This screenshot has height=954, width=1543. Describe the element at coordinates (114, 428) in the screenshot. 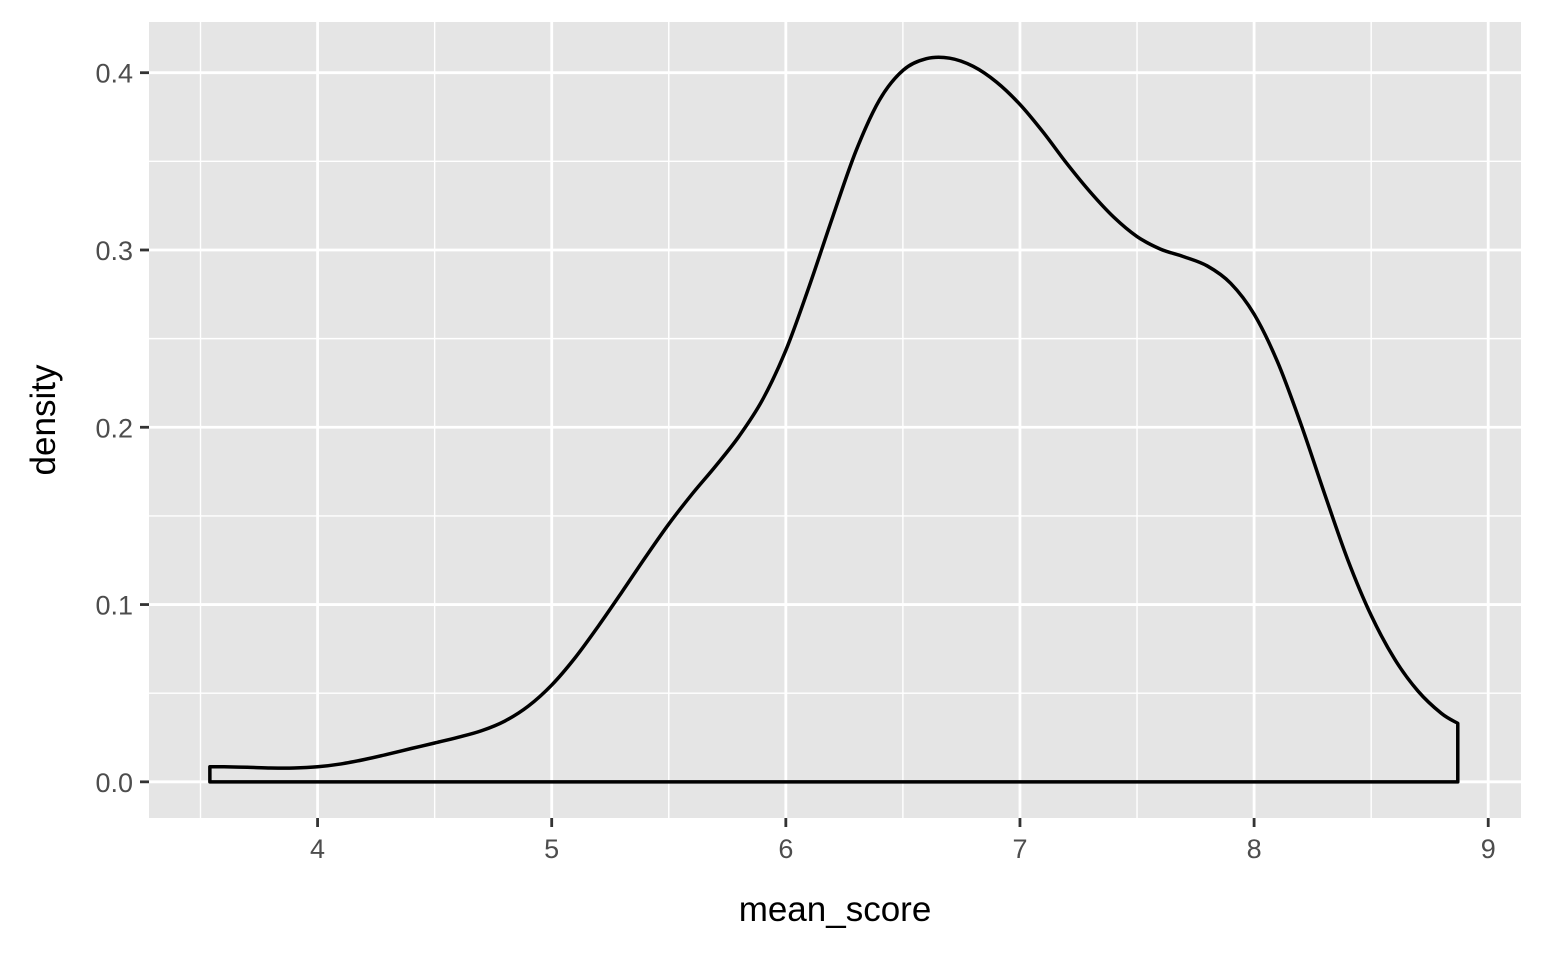

I see `y-tick-label: 0.2` at that location.